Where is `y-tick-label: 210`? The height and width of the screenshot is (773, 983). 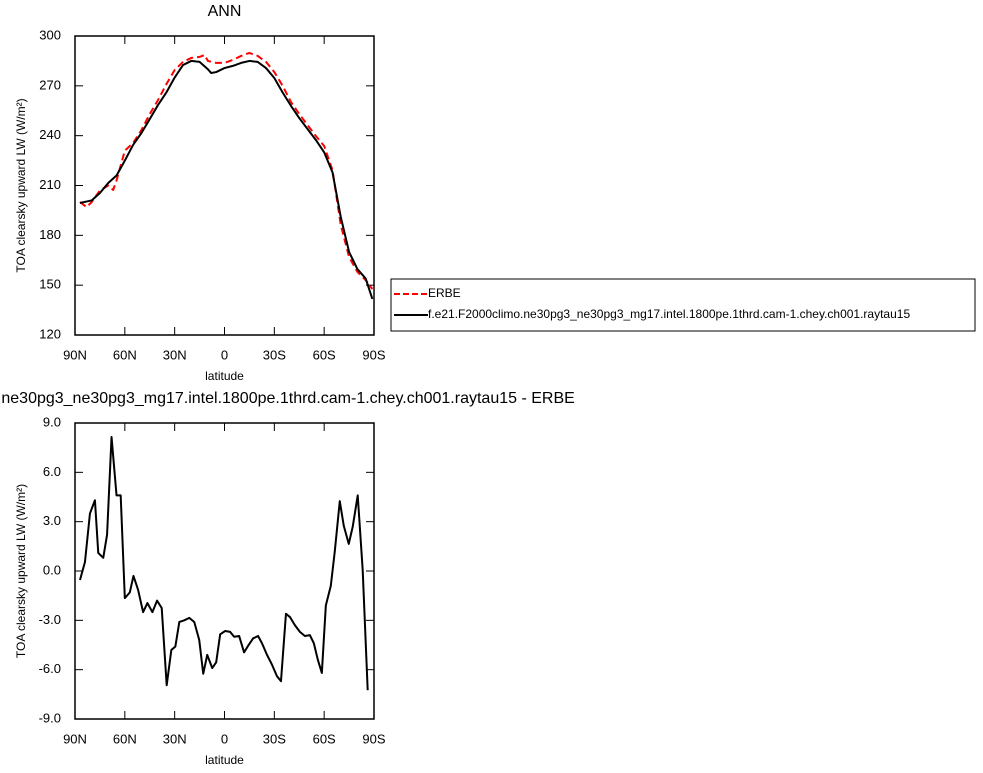
y-tick-label: 210 is located at coordinates (50, 184).